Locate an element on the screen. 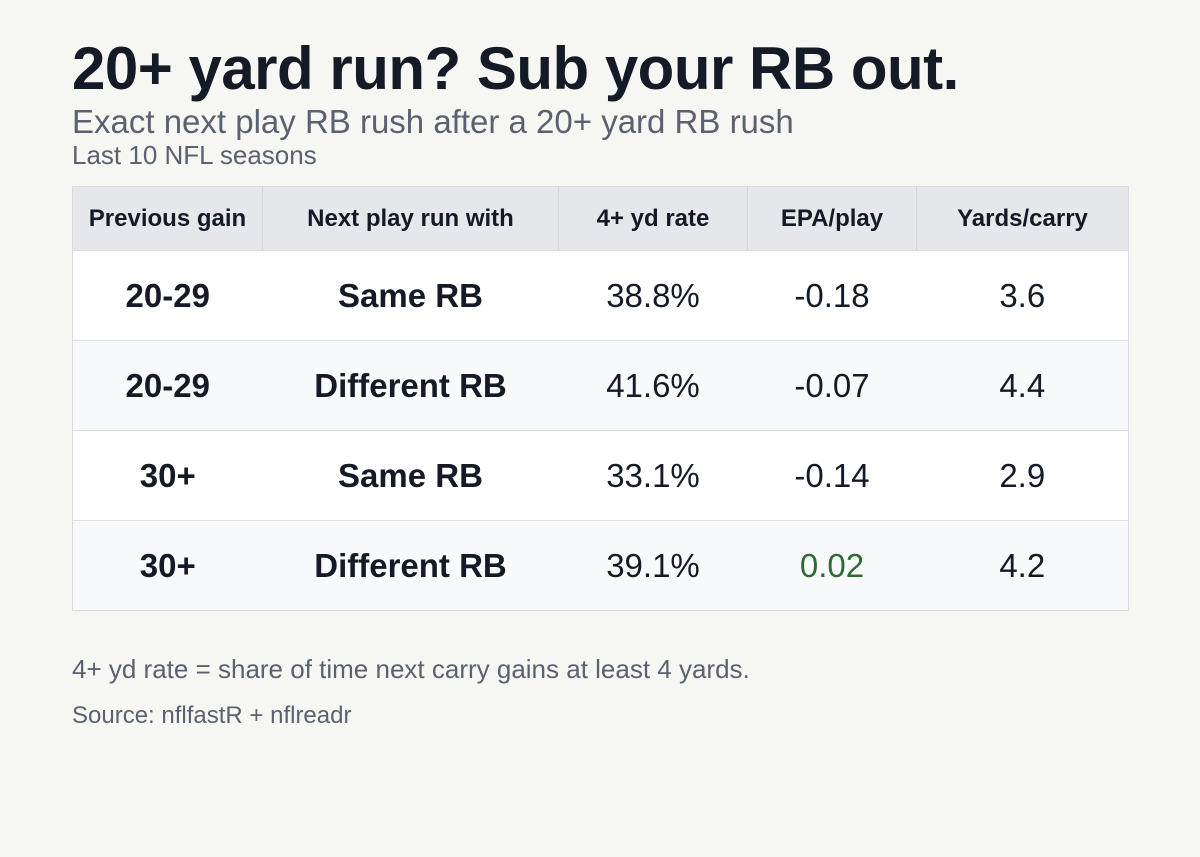 This screenshot has width=1200, height=857. column-header-epa-per-play: EPA/play is located at coordinates (832, 218).